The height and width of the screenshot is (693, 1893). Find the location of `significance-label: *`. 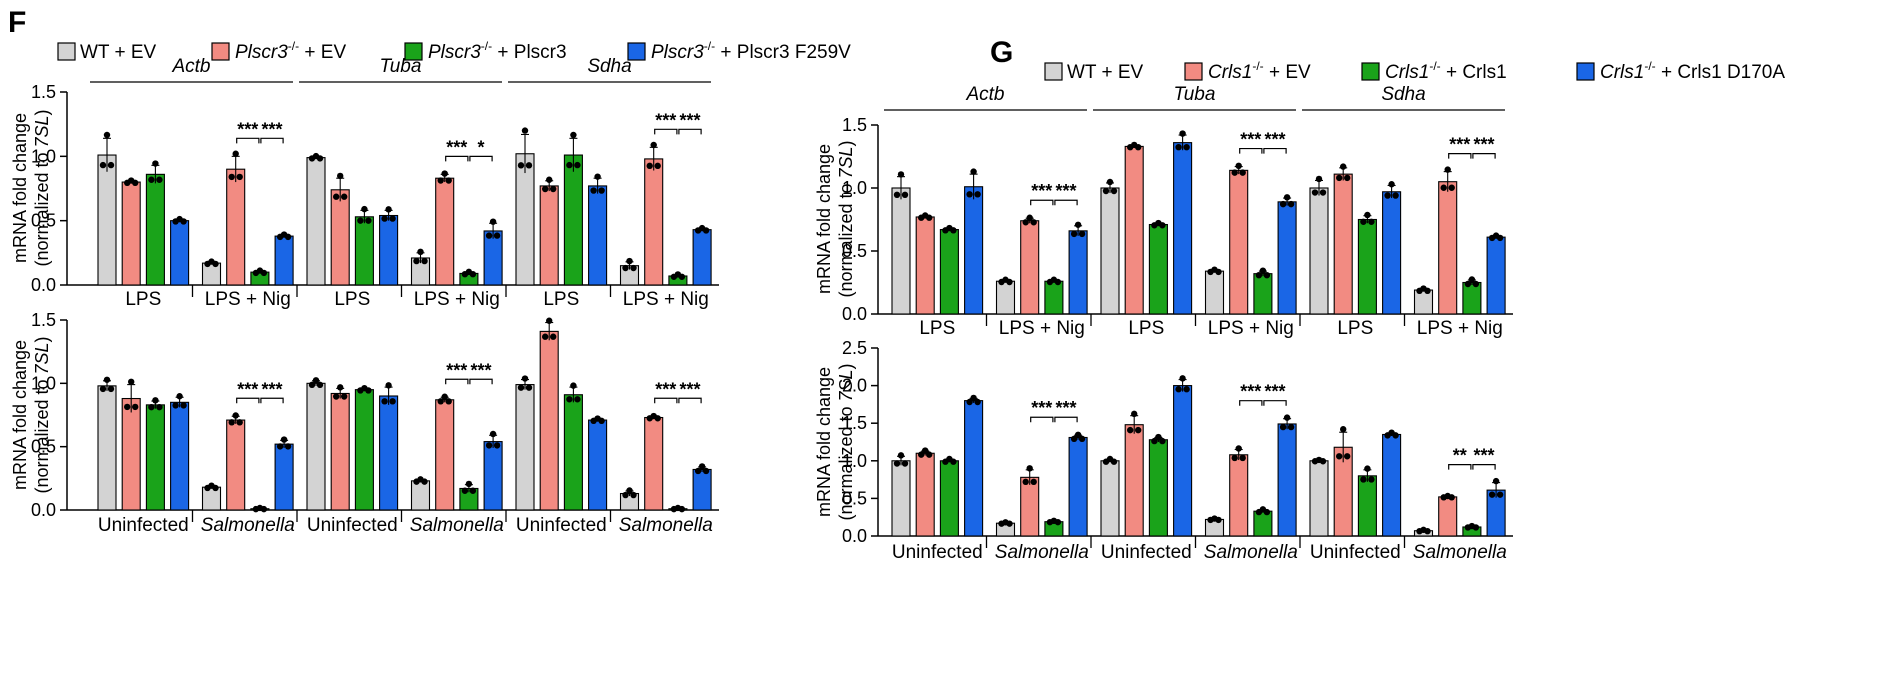

significance-label: * is located at coordinates (480, 147).